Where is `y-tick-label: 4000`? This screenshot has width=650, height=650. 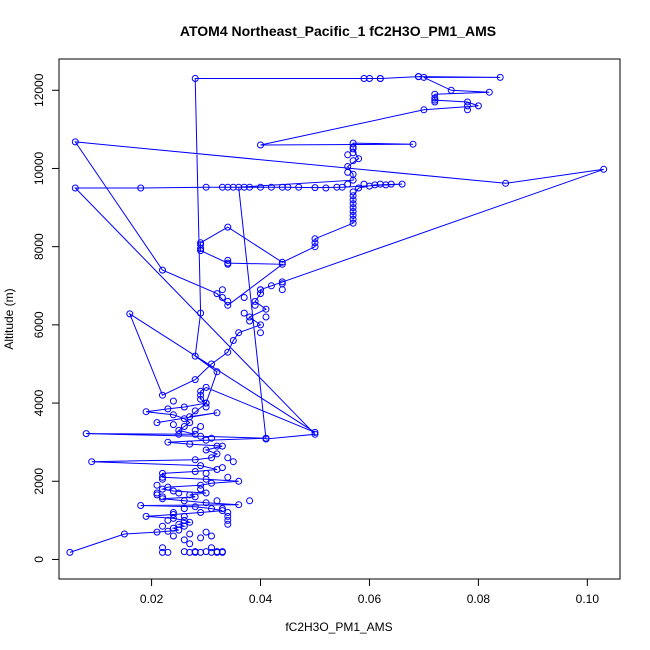 y-tick-label: 4000 is located at coordinates (39, 402).